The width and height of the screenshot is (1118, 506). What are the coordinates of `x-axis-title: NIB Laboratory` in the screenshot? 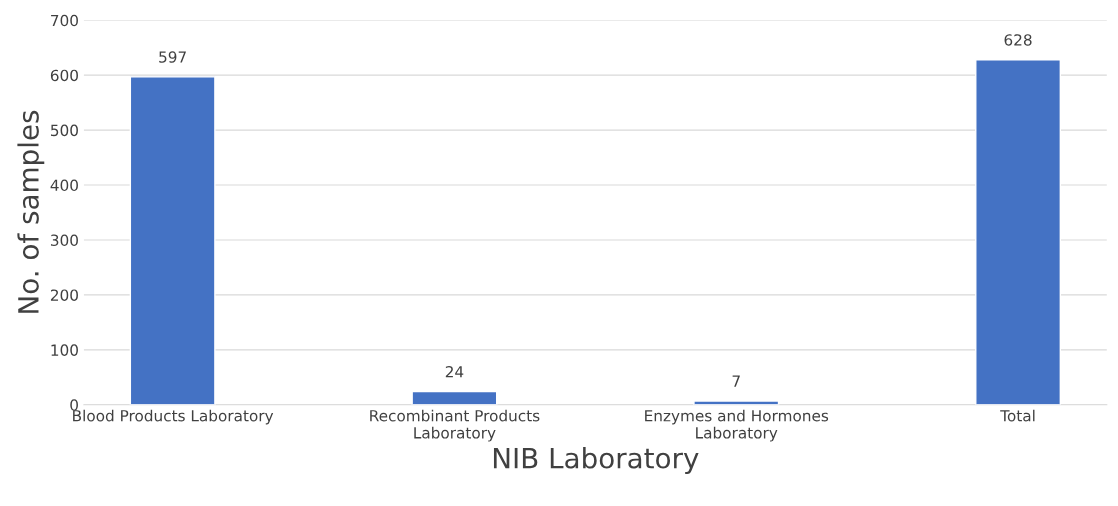 It's located at (596, 460).